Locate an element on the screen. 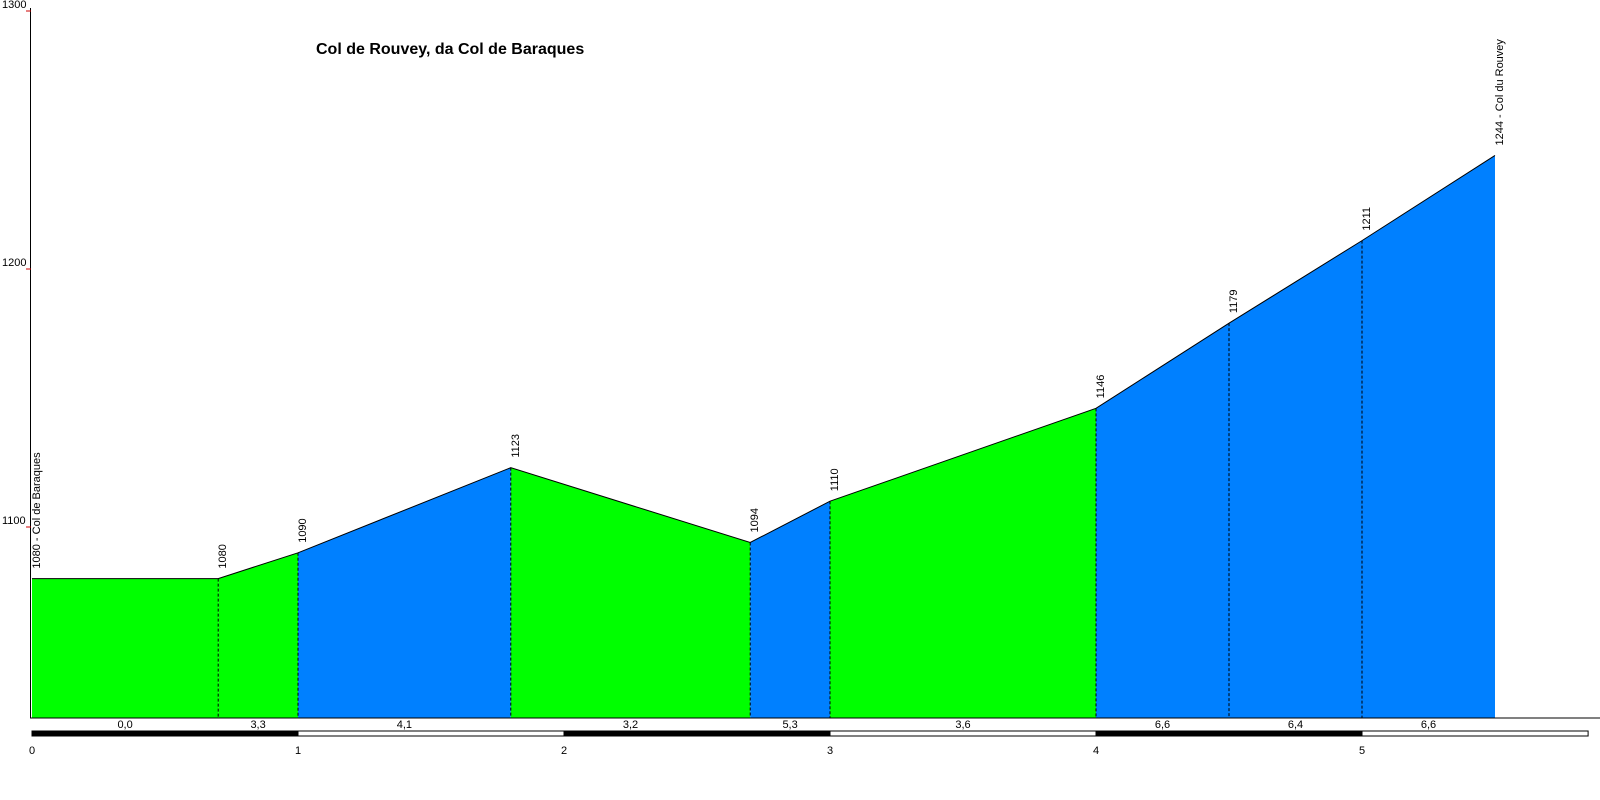  km-scale-bar is located at coordinates (810, 733).